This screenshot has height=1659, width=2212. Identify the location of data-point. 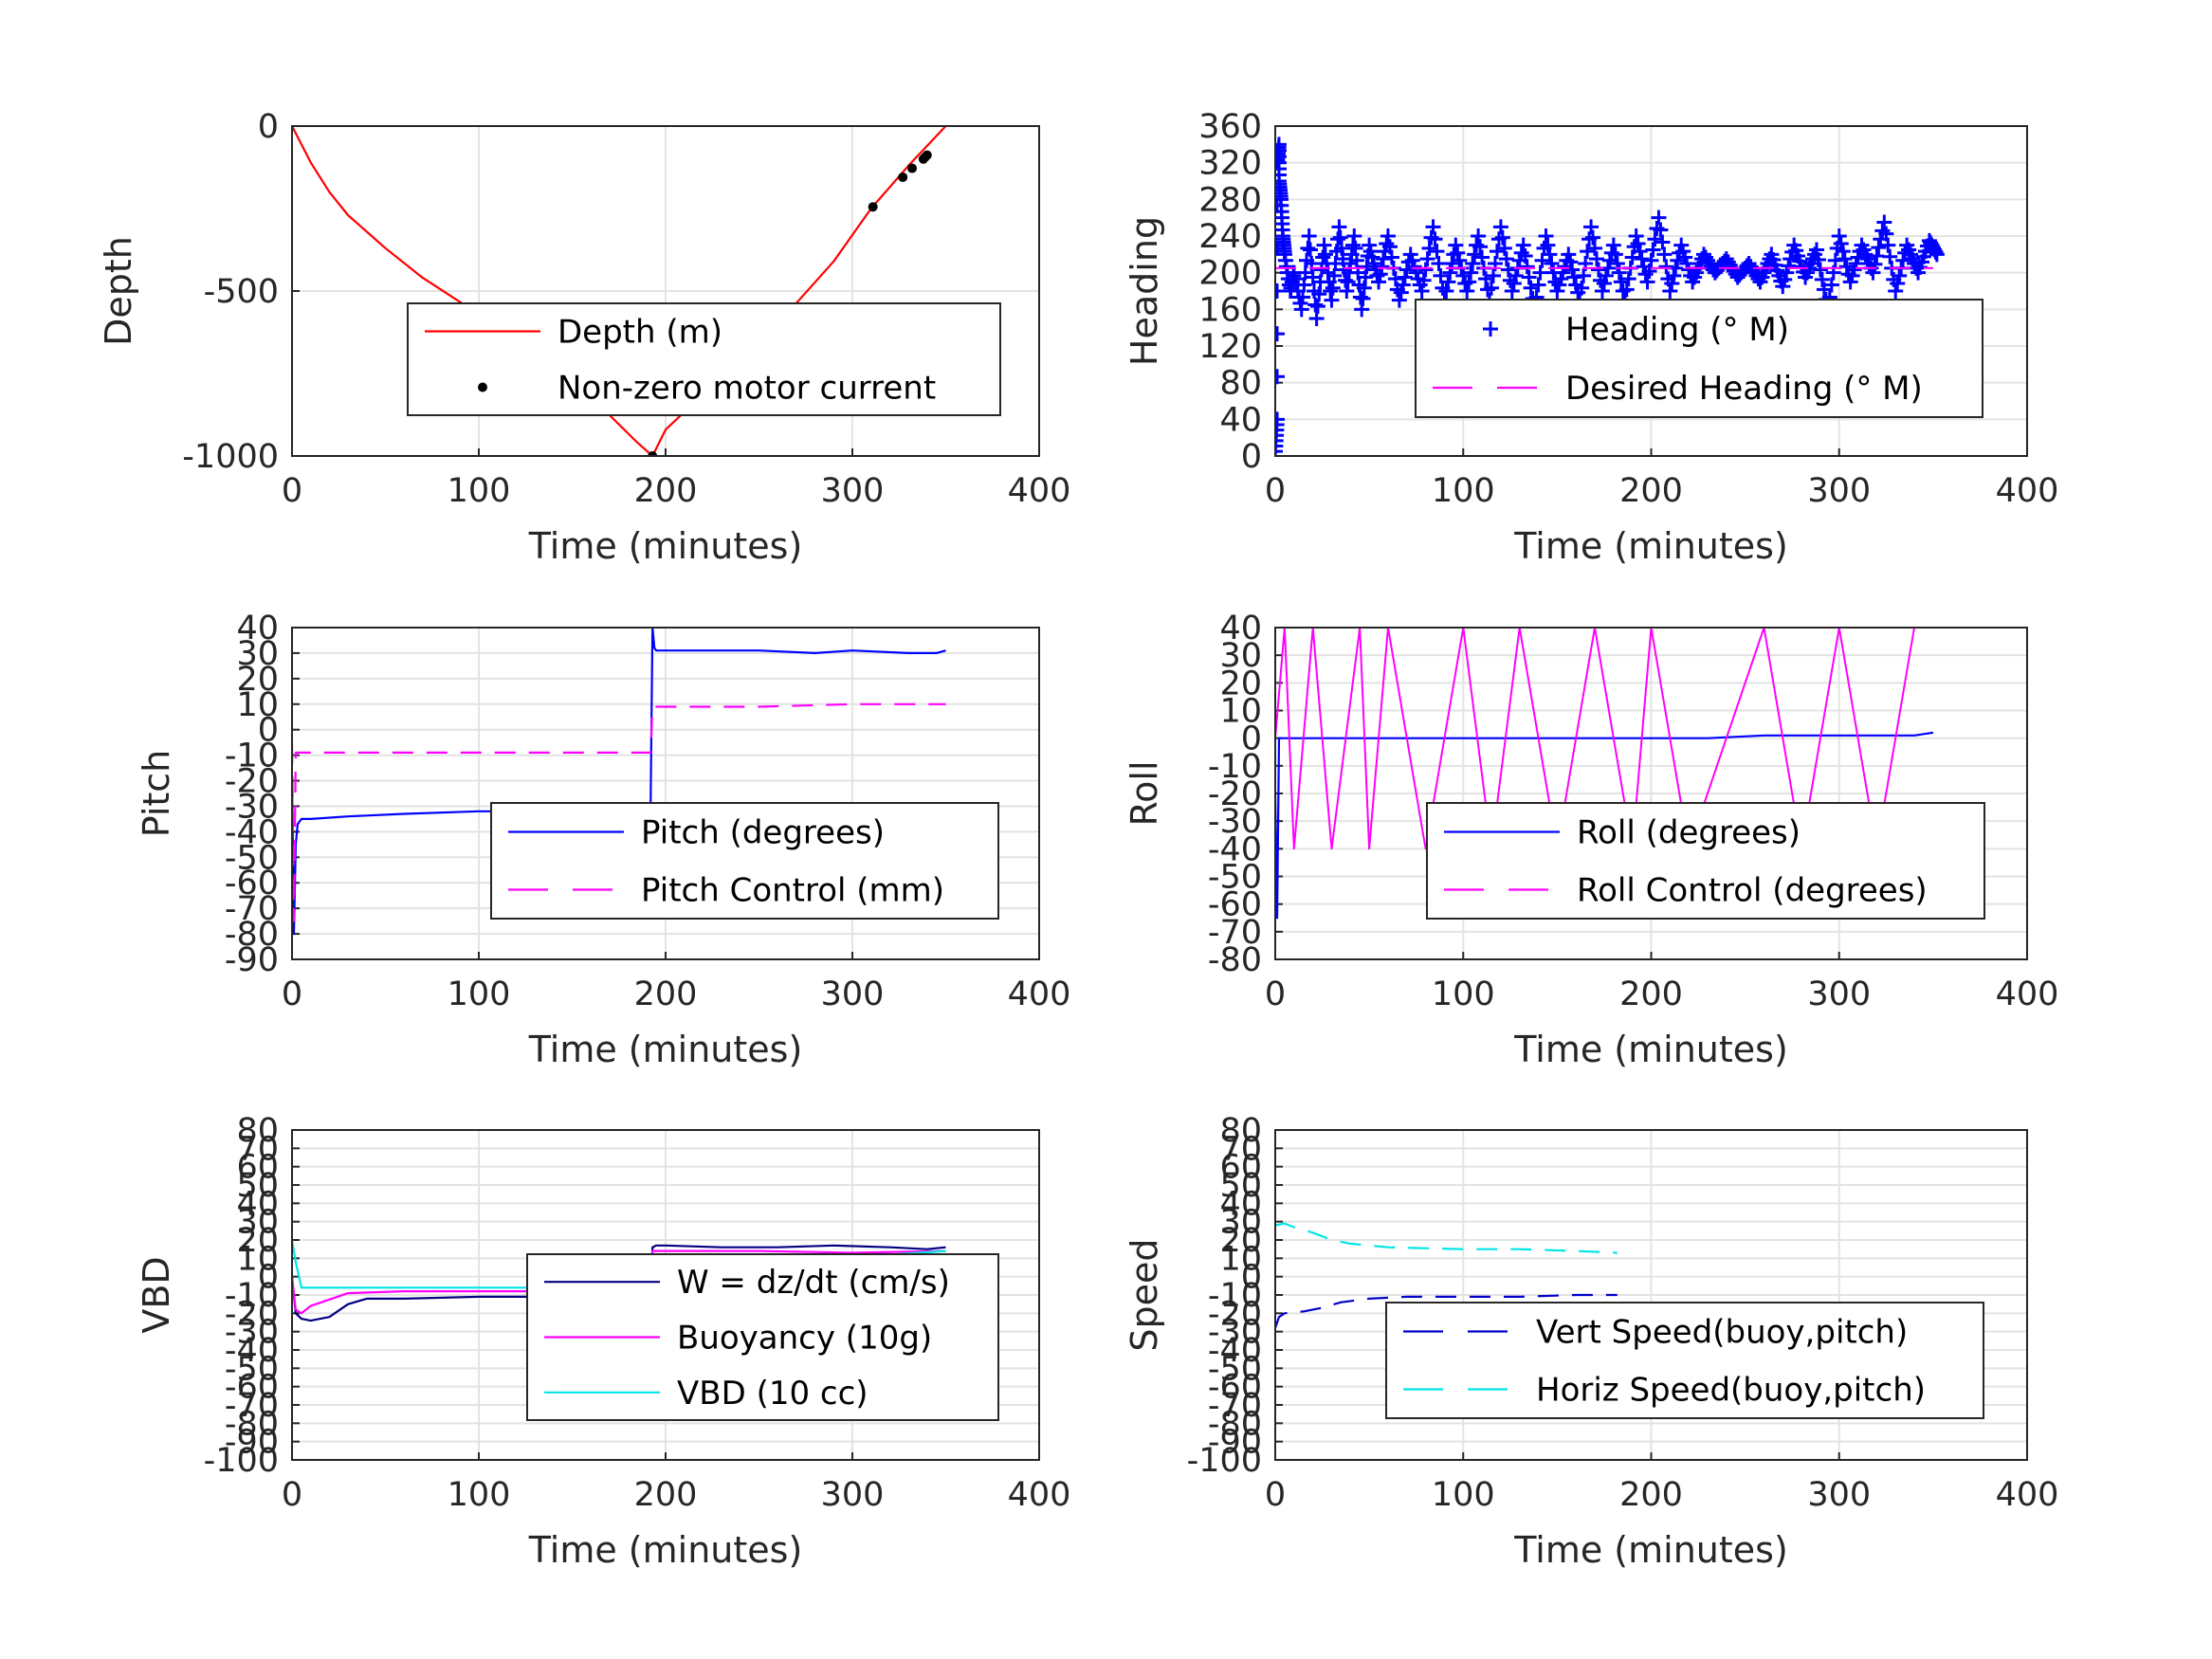
(903, 177).